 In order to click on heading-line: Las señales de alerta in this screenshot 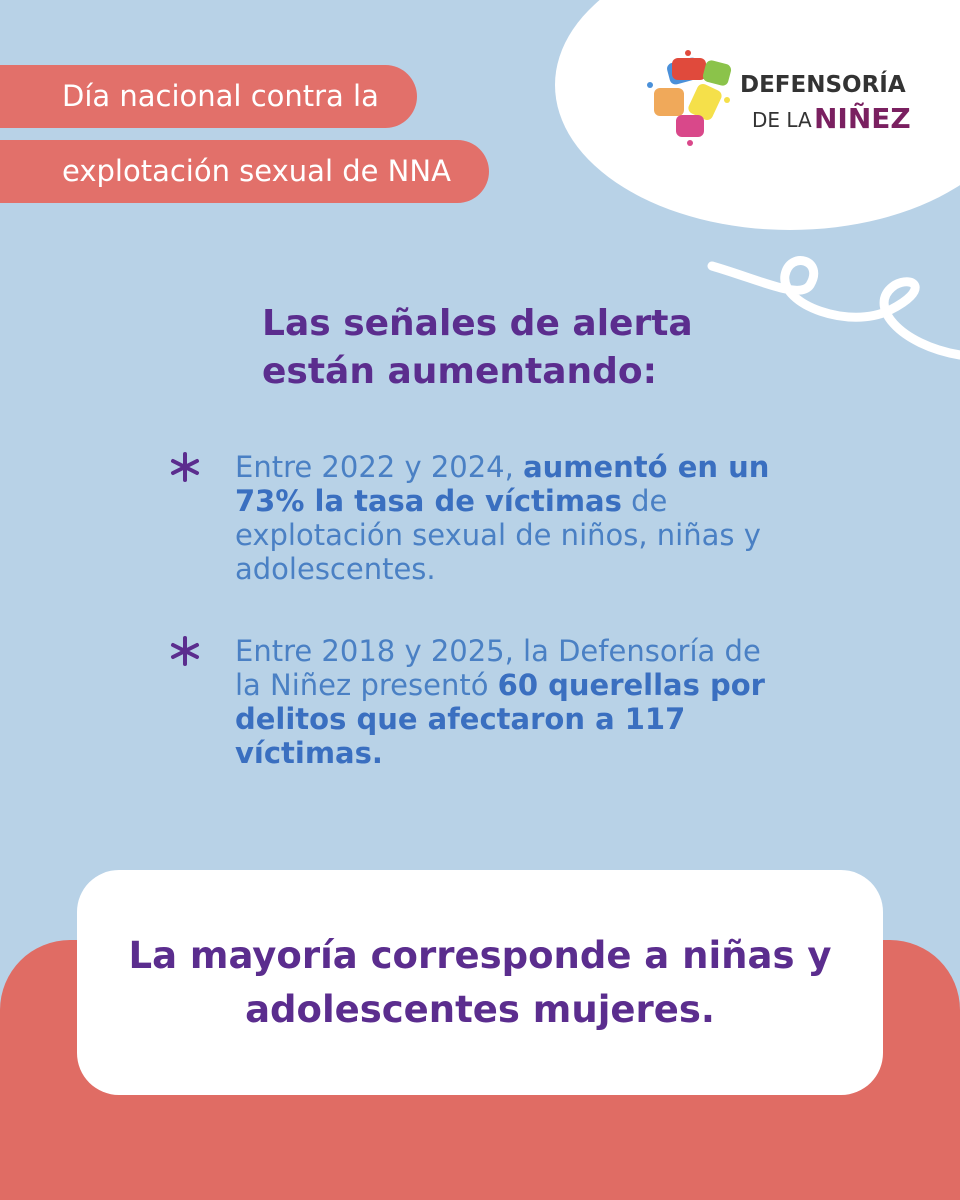, I will do `click(477, 323)`.